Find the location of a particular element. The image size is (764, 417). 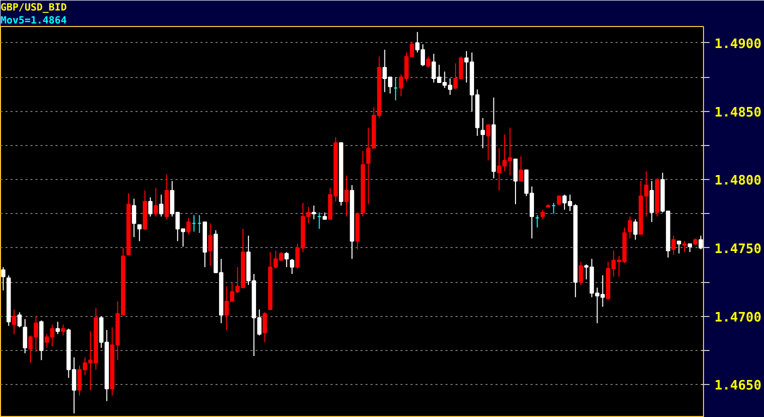

y-tick-label: 1.4800 is located at coordinates (738, 181).